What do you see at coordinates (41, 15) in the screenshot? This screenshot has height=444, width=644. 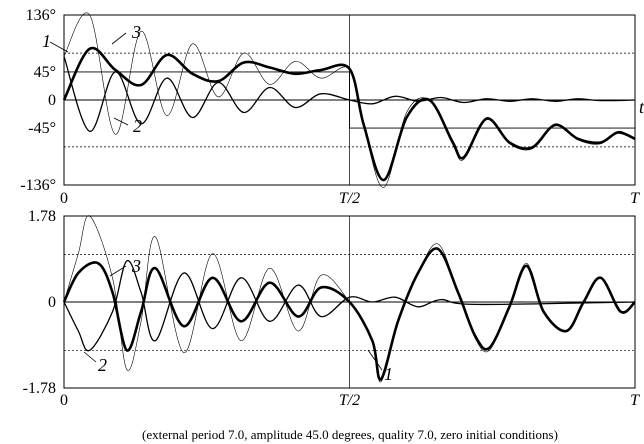 I see `y-tick-label: 136°` at bounding box center [41, 15].